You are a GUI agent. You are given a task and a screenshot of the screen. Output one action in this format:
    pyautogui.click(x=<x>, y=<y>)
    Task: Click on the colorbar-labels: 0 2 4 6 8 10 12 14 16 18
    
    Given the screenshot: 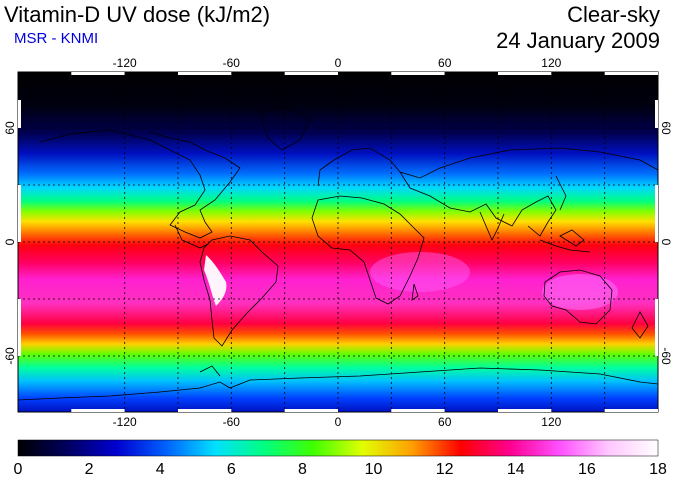 What is the action you would take?
    pyautogui.click(x=340, y=469)
    